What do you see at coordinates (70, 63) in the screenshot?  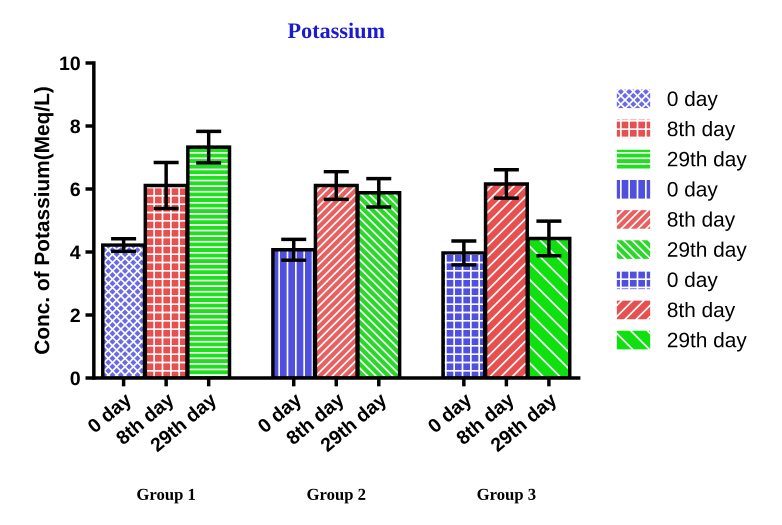 I see `y-tick-label: 10` at bounding box center [70, 63].